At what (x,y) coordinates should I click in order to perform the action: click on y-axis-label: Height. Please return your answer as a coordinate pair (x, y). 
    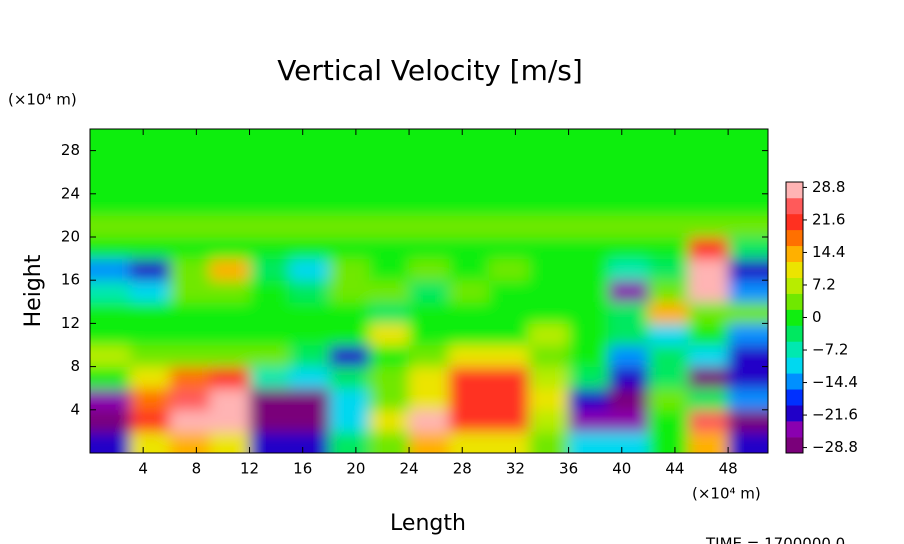
    Looking at the image, I should click on (33, 290).